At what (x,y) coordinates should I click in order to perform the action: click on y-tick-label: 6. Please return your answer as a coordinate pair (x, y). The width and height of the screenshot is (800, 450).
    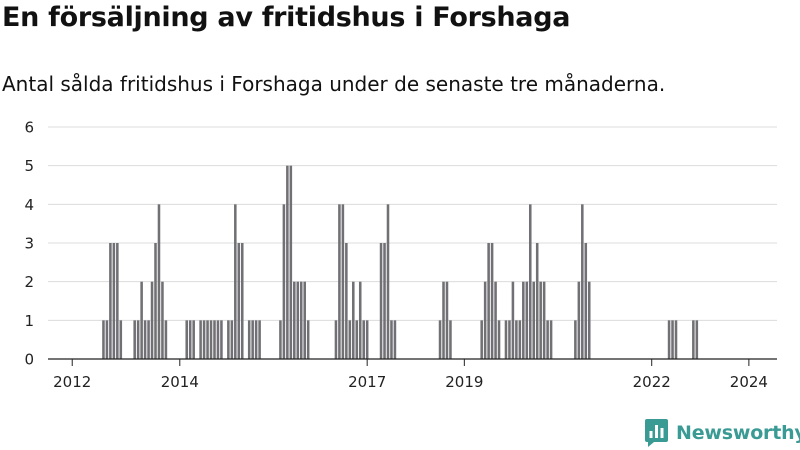
    Looking at the image, I should click on (29, 128).